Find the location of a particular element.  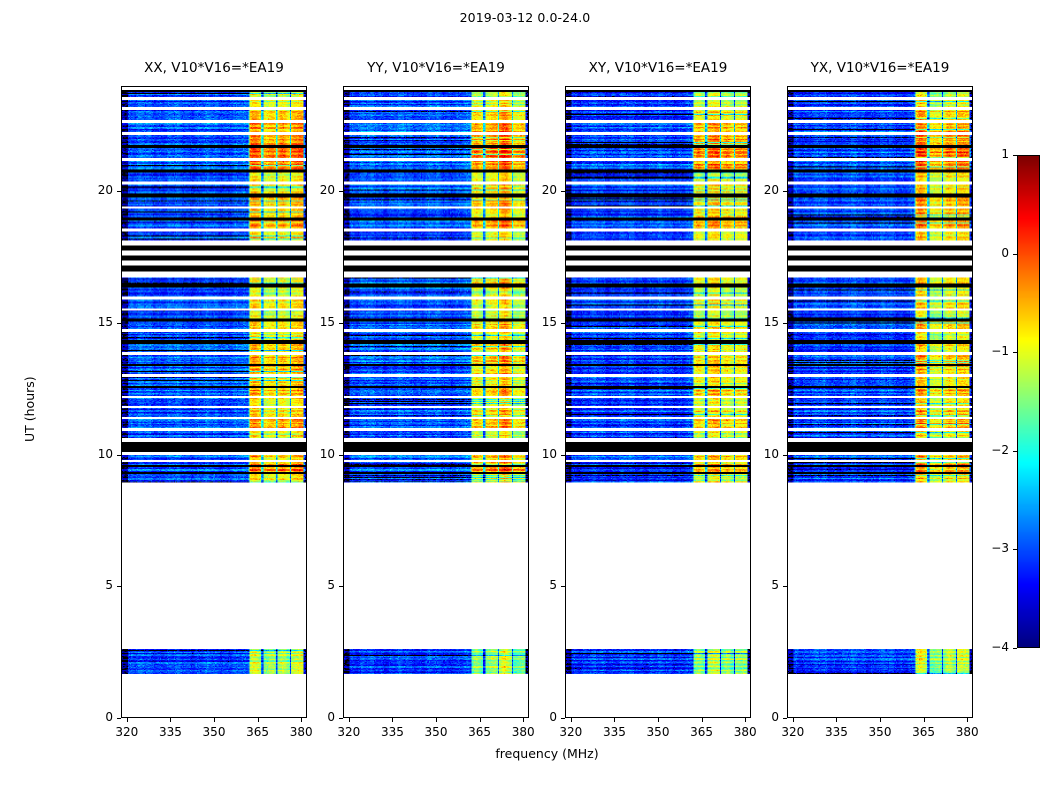

x-axis-label: frequency (MHz) is located at coordinates (547, 753).